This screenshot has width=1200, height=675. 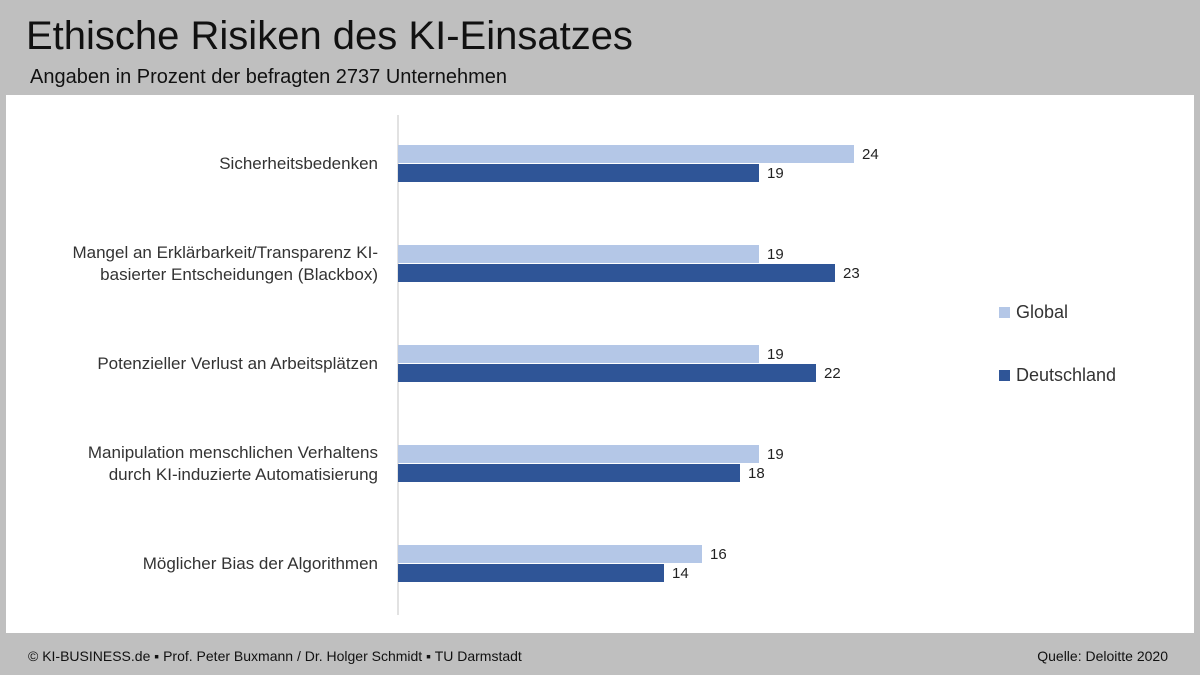 I want to click on data-label: 23, so click(x=851, y=273).